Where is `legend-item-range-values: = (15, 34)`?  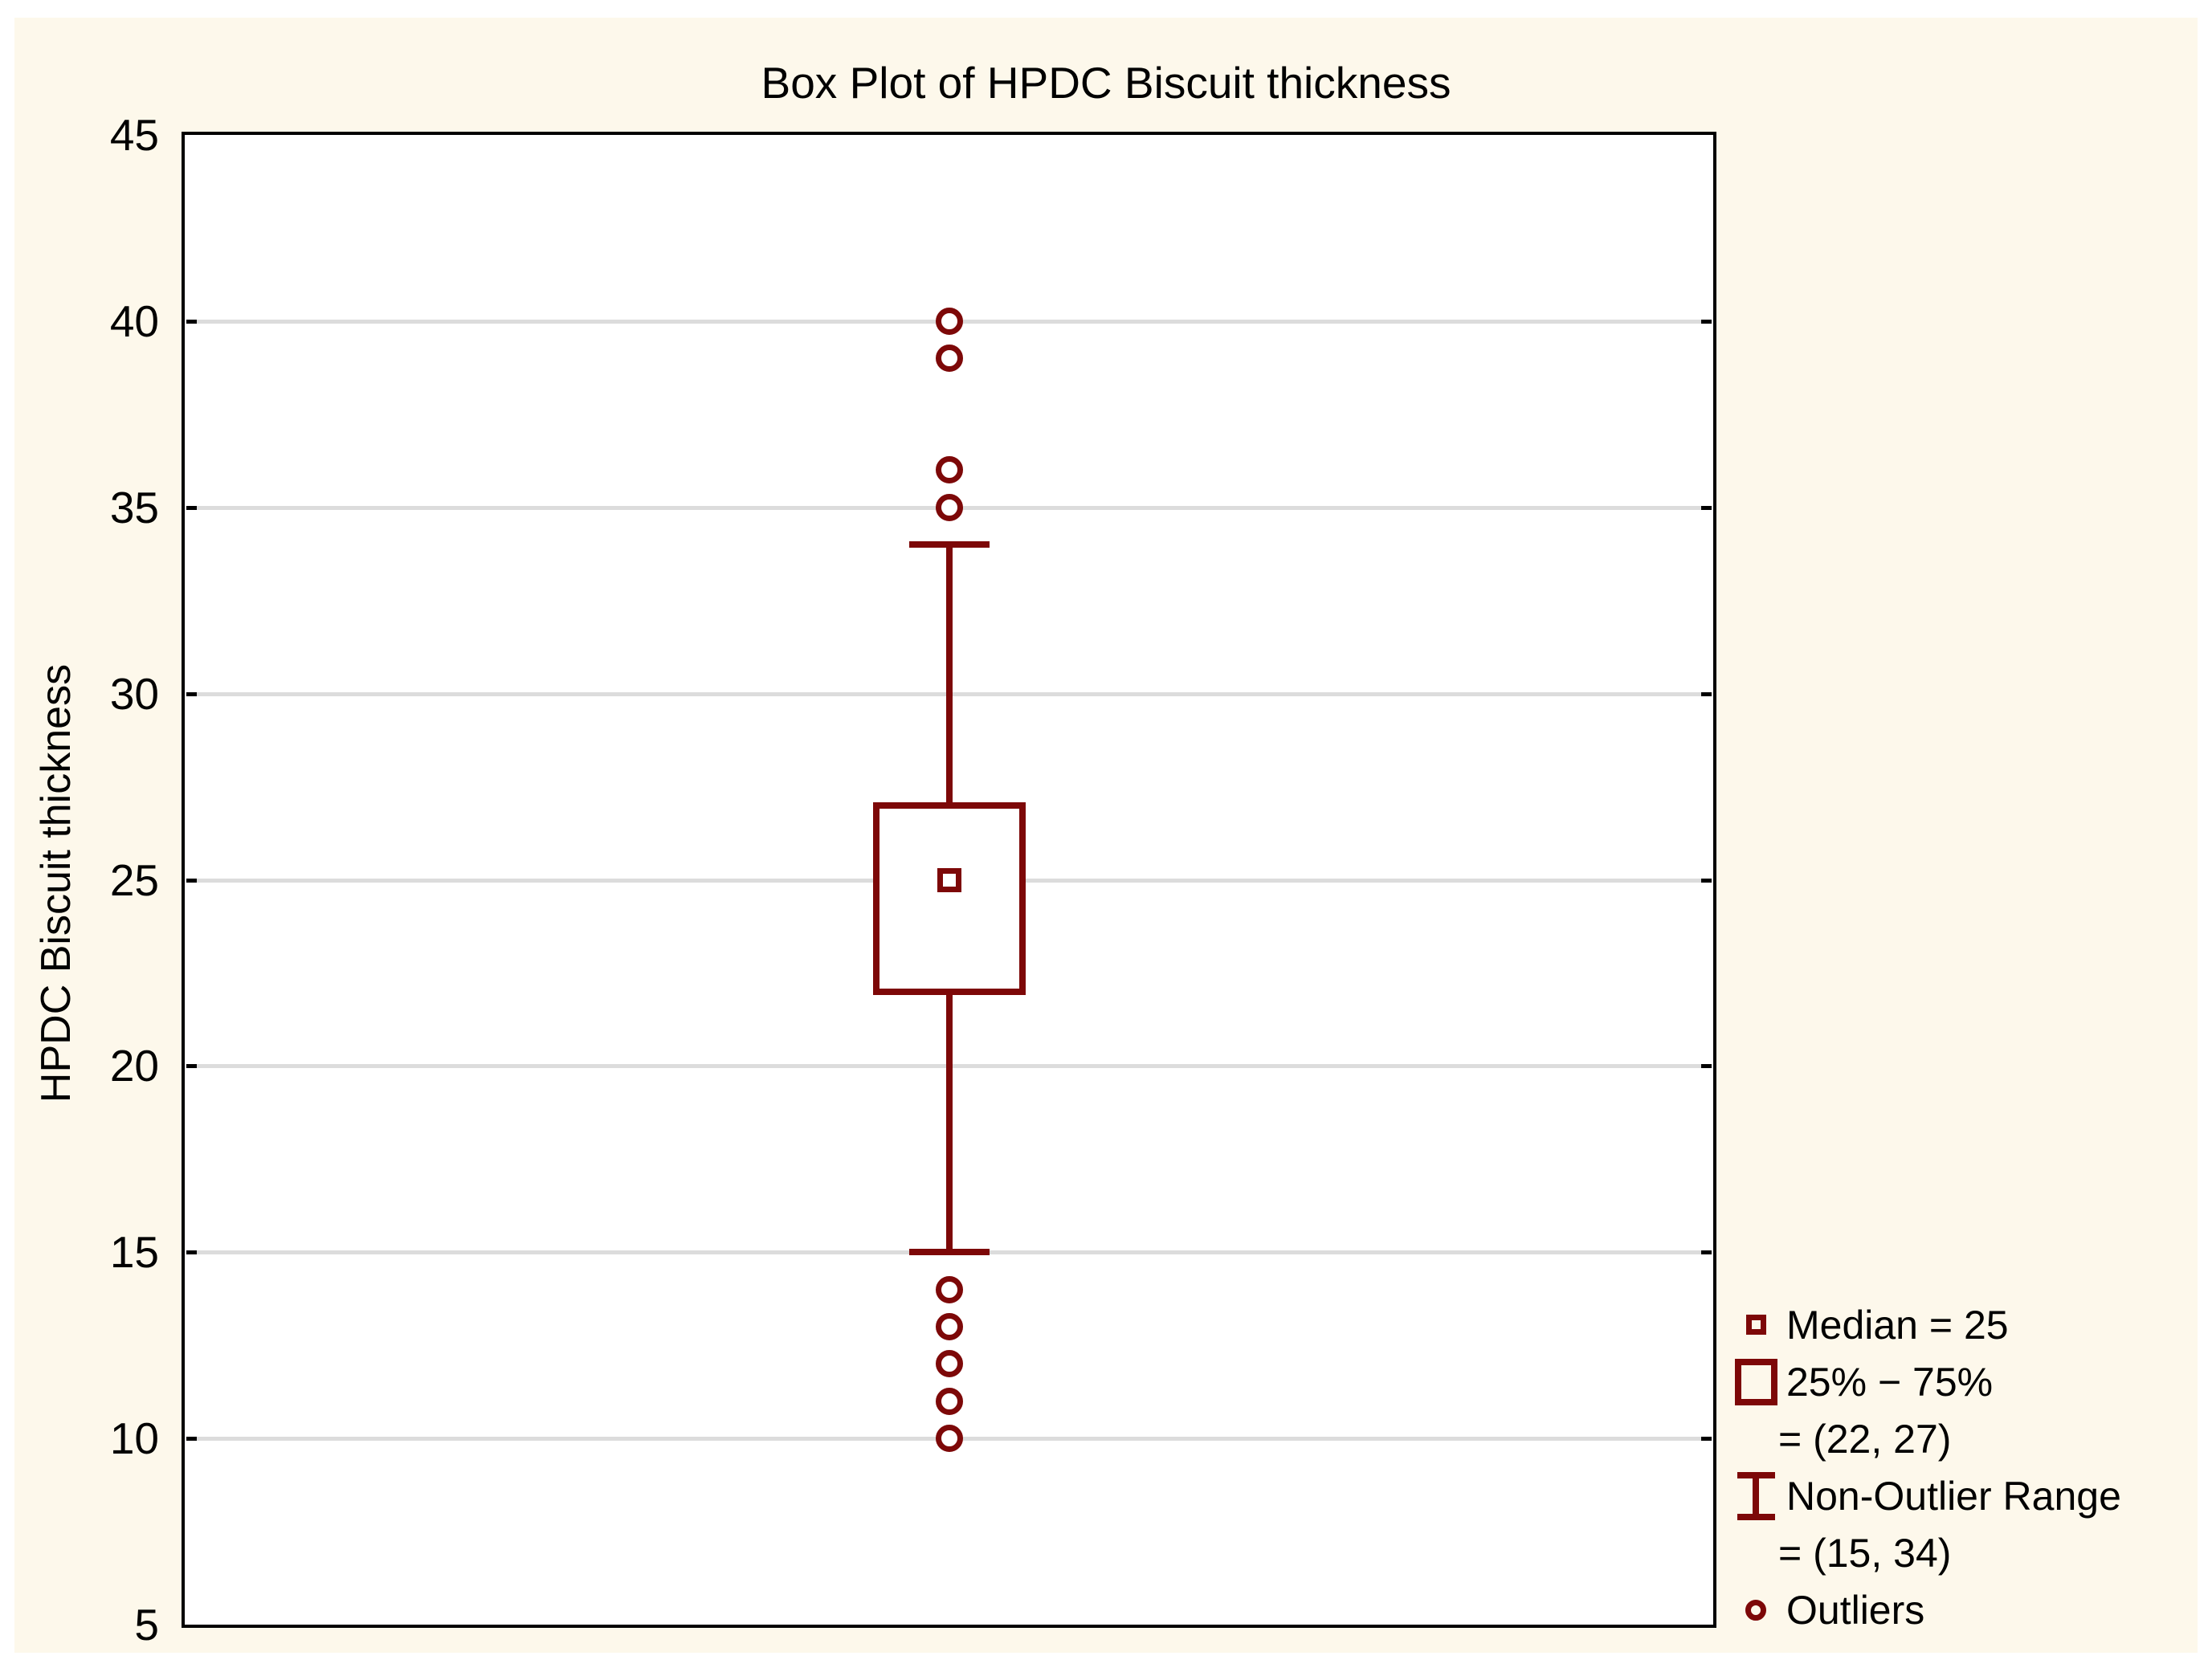 legend-item-range-values: = (15, 34) is located at coordinates (1958, 1553).